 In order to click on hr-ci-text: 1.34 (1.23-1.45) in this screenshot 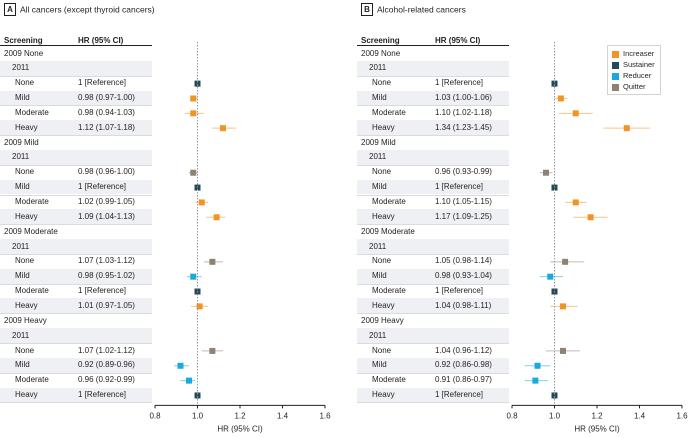, I will do `click(463, 127)`.